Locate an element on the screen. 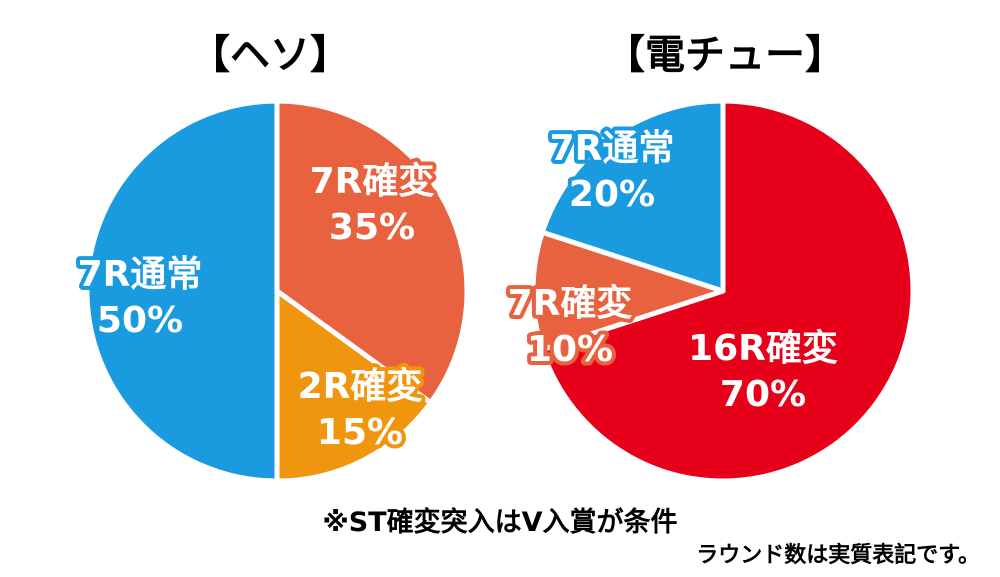 The width and height of the screenshot is (1000, 577). slice-label-percent: 35% is located at coordinates (372, 227).